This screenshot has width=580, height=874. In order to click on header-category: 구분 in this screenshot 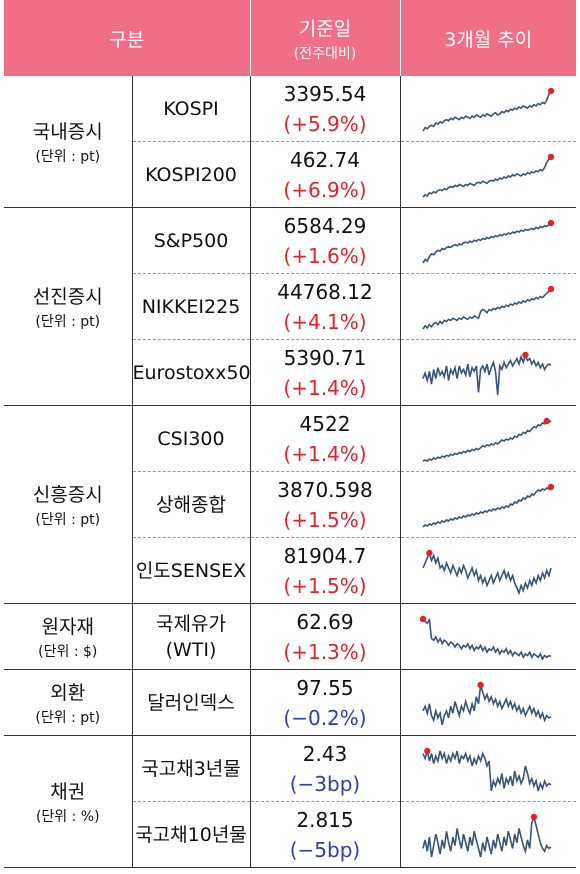, I will do `click(127, 38)`.